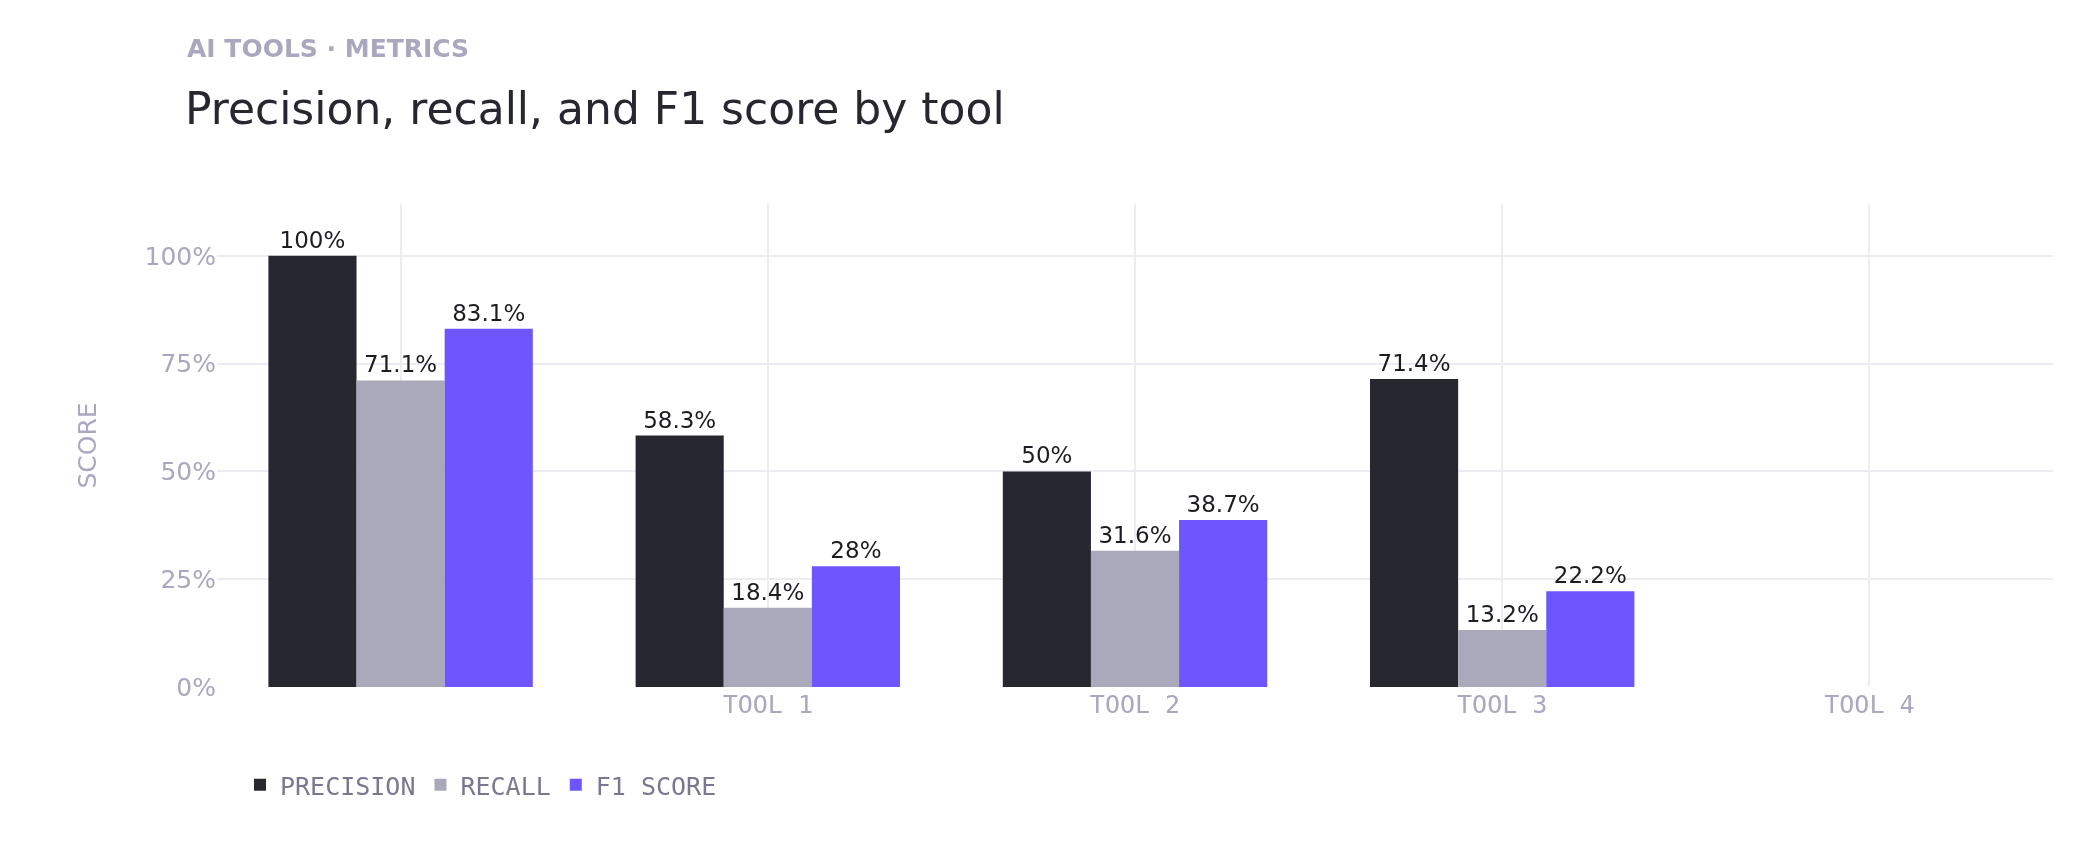 This screenshot has width=2090, height=847. I want to click on data-label: 18.4%, so click(768, 591).